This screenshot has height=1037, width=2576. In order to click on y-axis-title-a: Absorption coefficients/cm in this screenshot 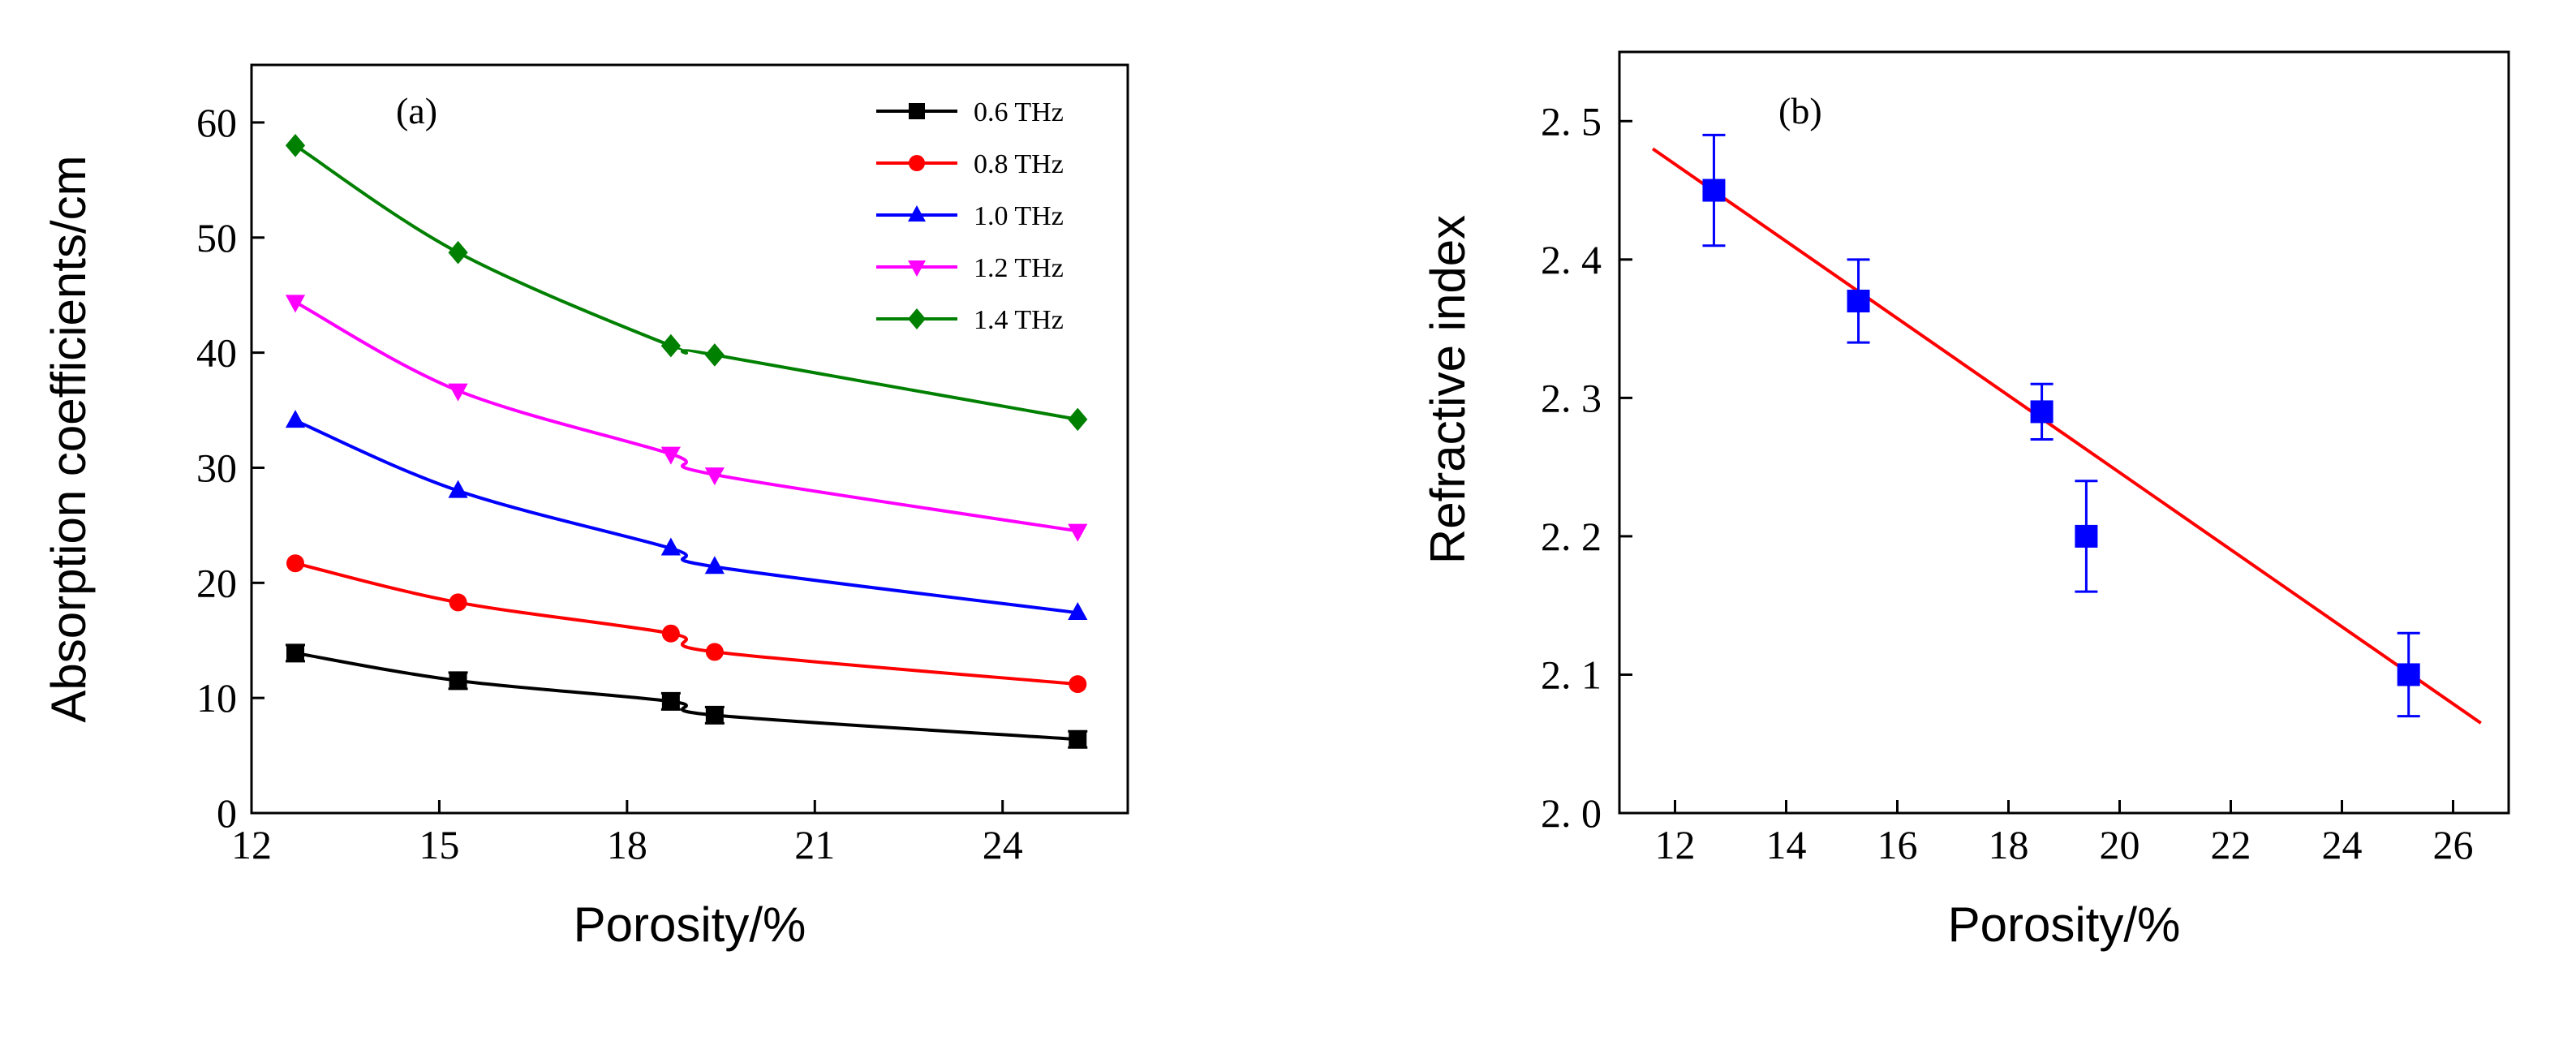, I will do `click(68, 439)`.